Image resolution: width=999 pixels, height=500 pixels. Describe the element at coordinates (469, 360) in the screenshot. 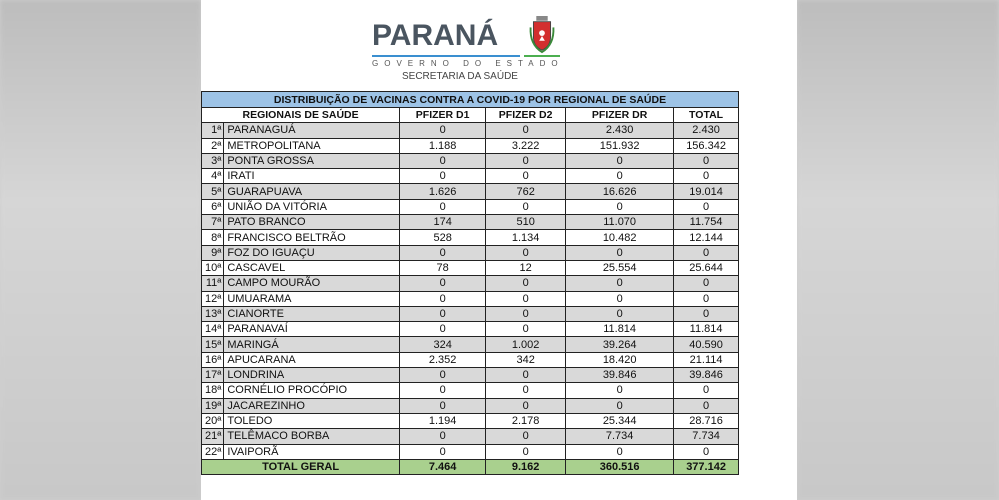

I see `table-row: 16ª APUCARANA 2.352 342 18.420 21.114` at that location.